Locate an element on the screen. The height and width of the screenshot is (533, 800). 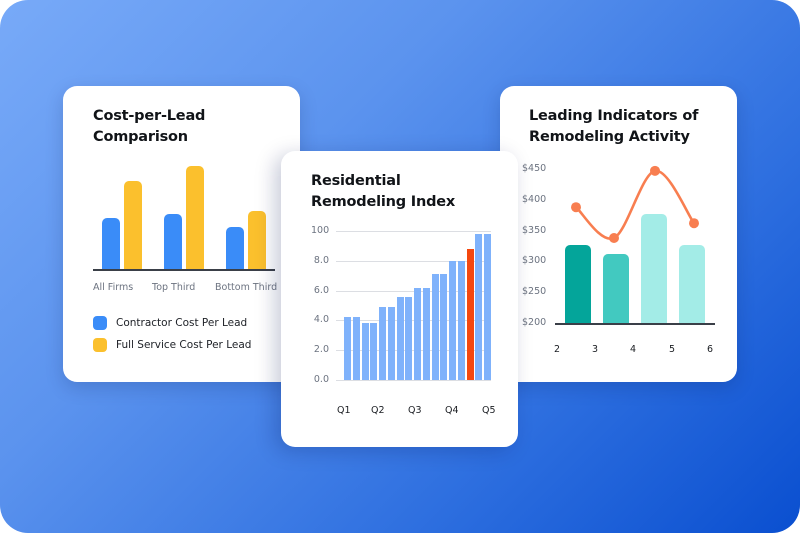
y-tick-label: 4.0 is located at coordinates (321, 320).